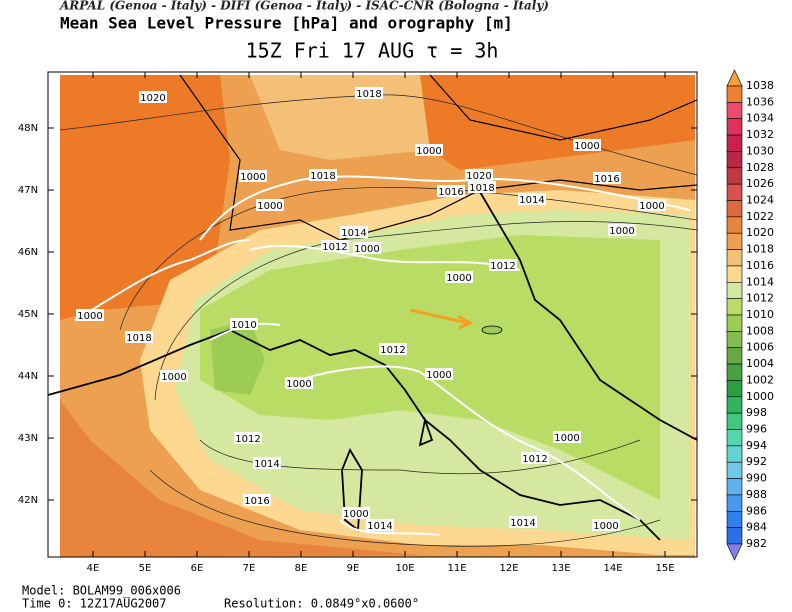 This screenshot has height=612, width=792. What do you see at coordinates (28, 314) in the screenshot?
I see `lat-label: 45N` at bounding box center [28, 314].